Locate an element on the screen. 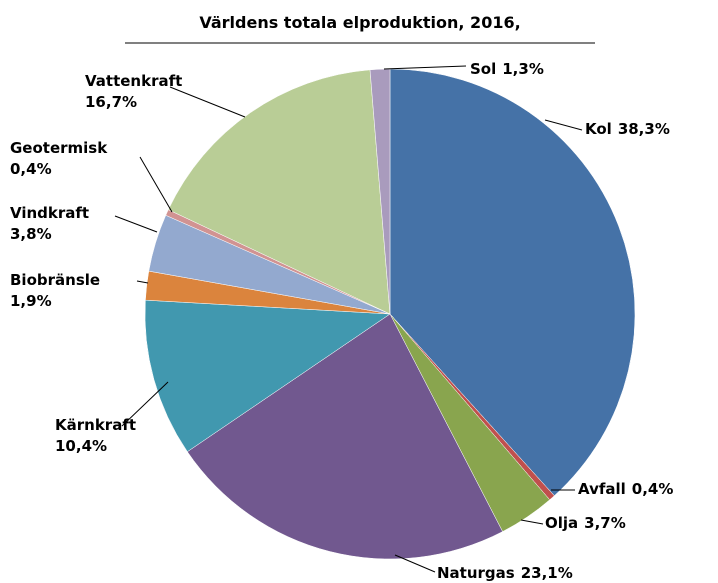 Image resolution: width=718 pixels, height=583 pixels. value-label: 1,3% is located at coordinates (523, 69).